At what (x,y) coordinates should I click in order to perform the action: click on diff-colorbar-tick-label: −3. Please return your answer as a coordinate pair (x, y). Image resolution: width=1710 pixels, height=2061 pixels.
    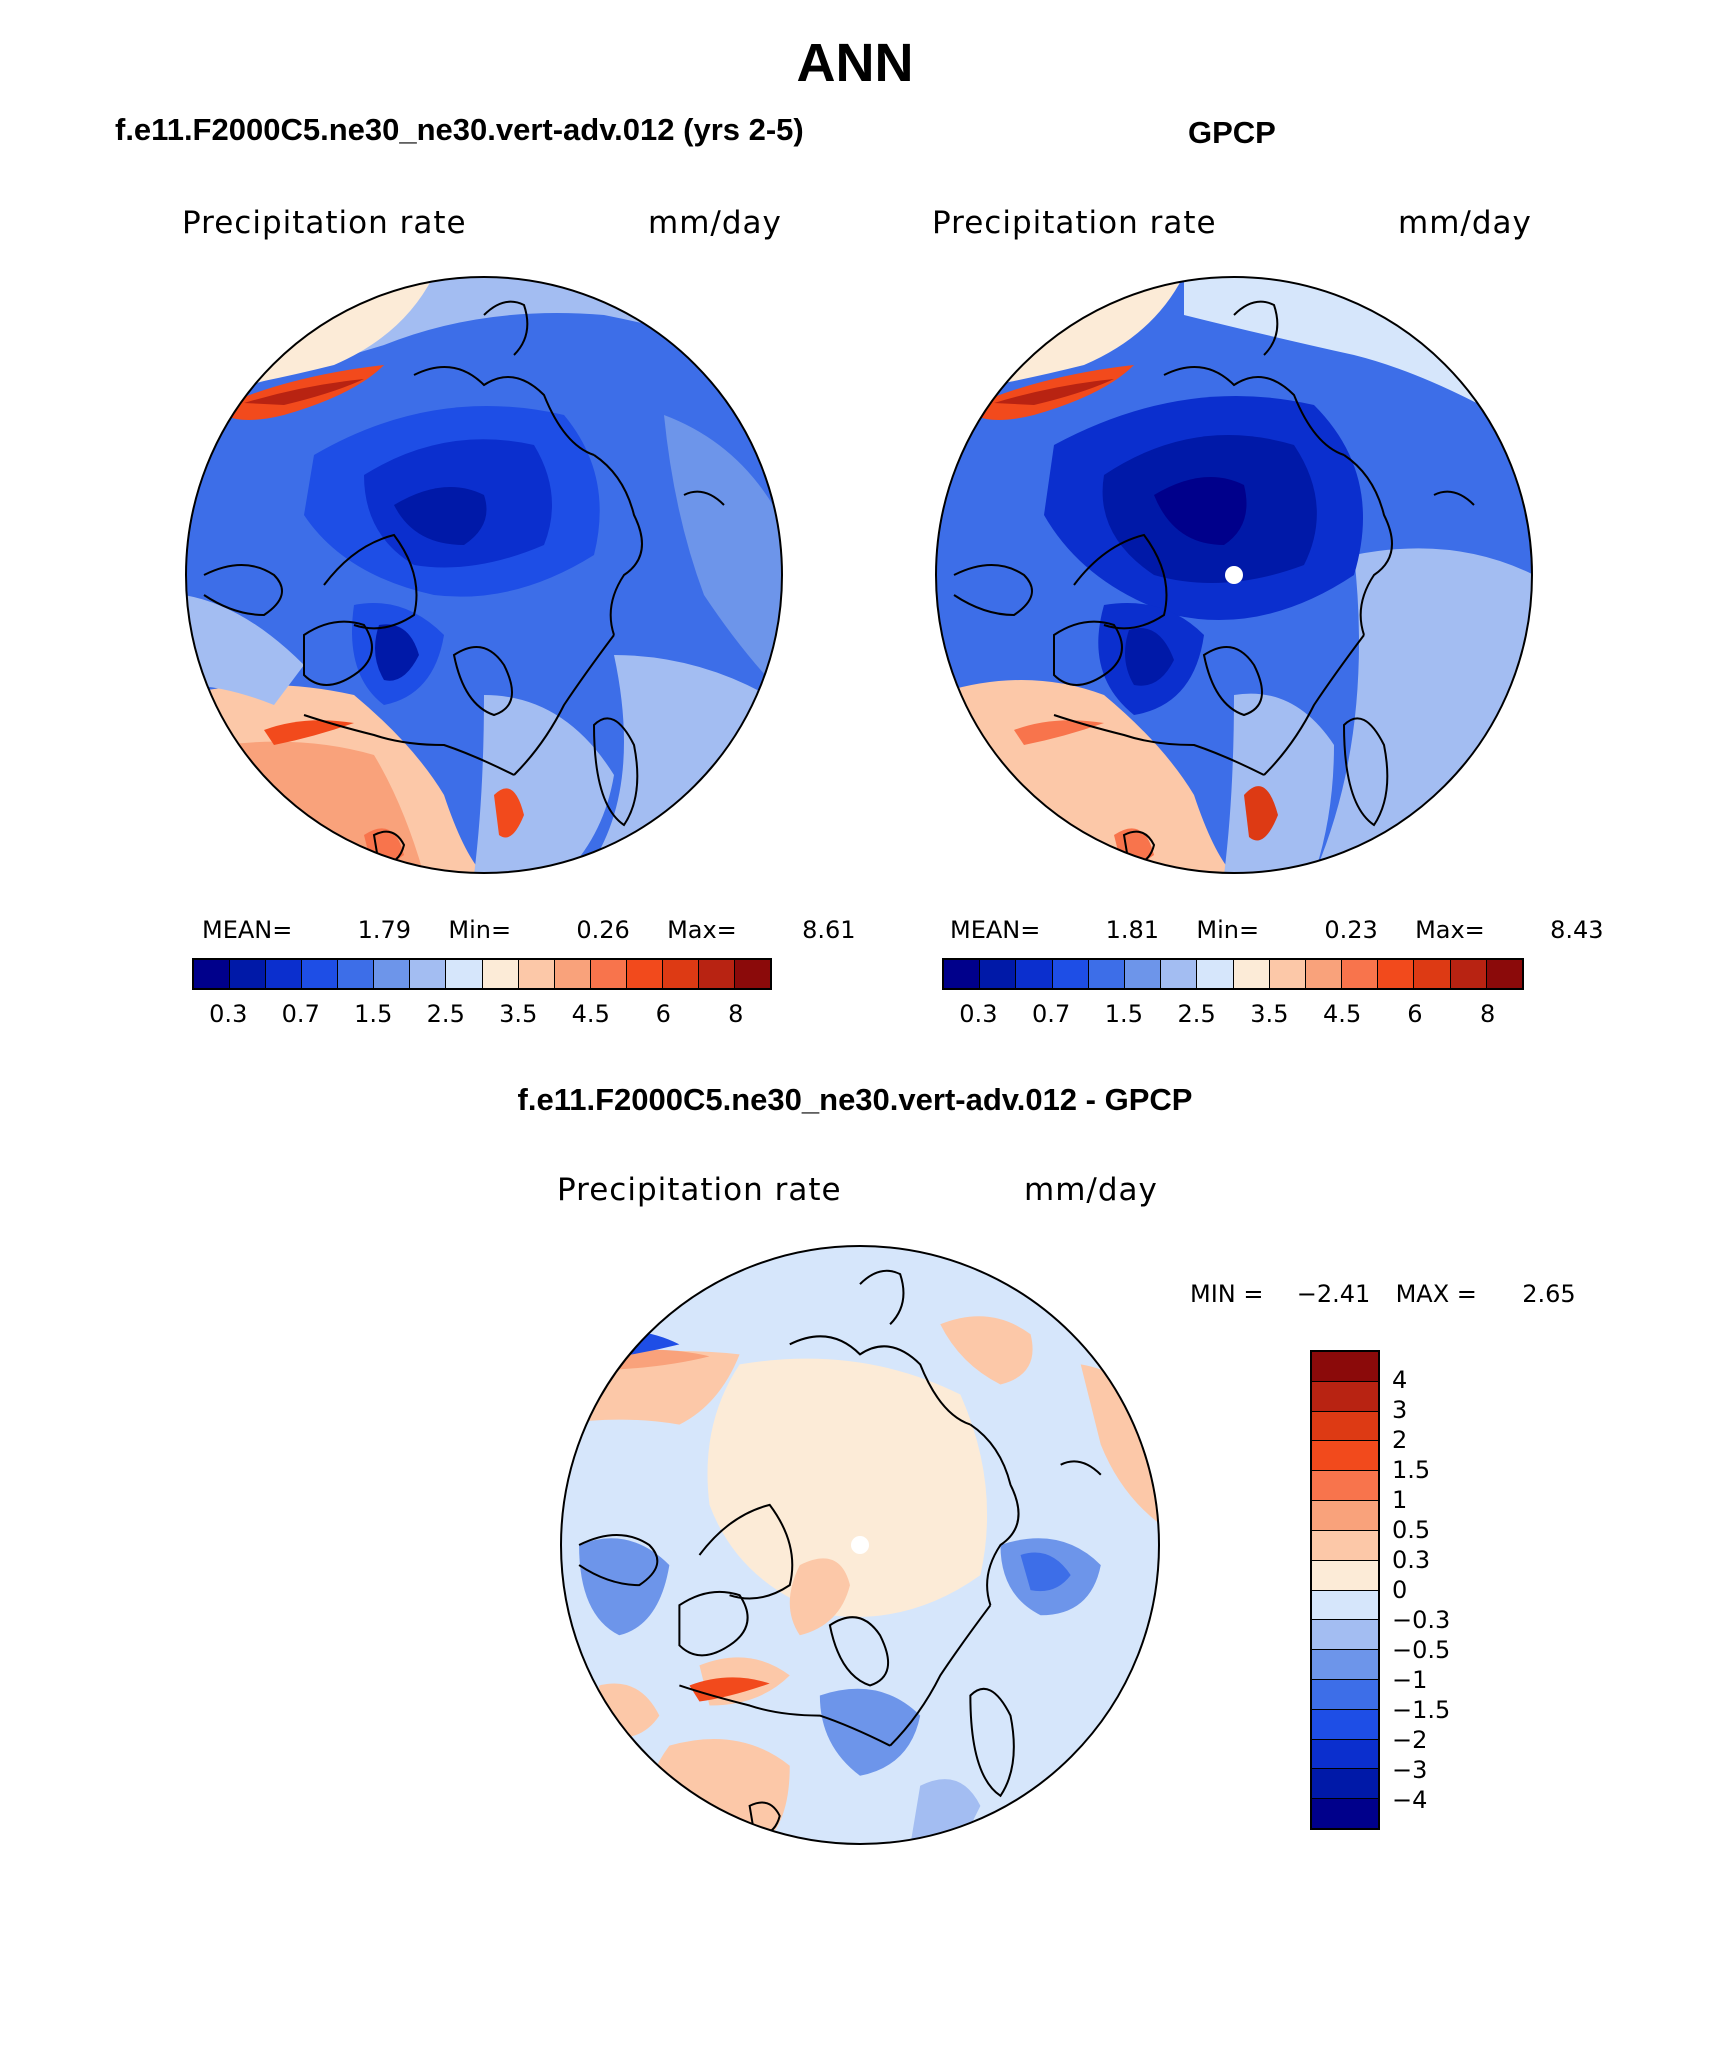
    Looking at the image, I should click on (1410, 1770).